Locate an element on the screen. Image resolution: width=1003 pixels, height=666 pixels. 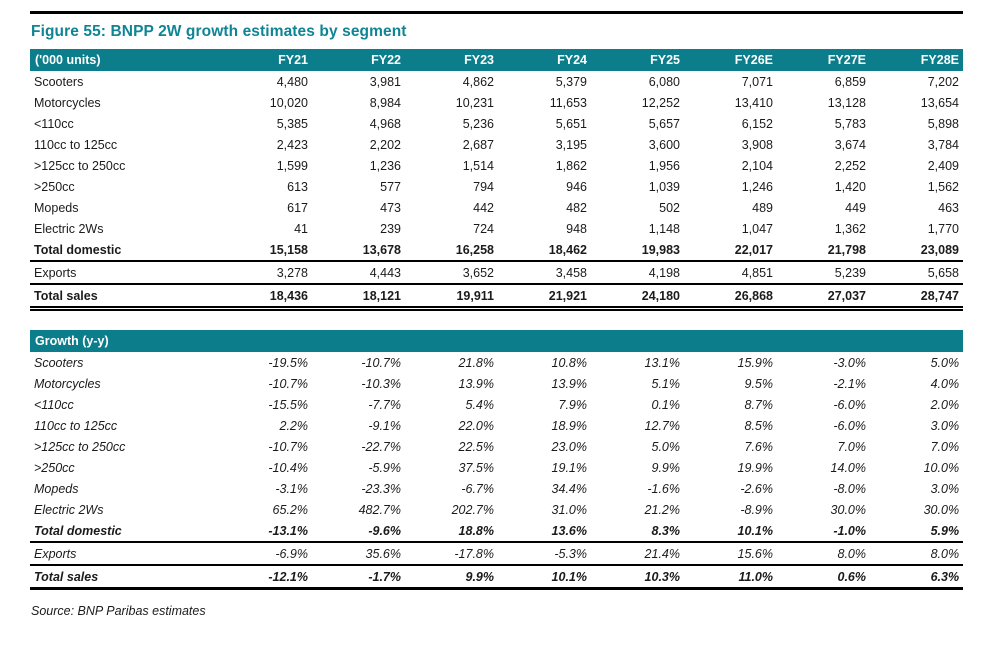
value-cell: 15.9% is located at coordinates (755, 362).